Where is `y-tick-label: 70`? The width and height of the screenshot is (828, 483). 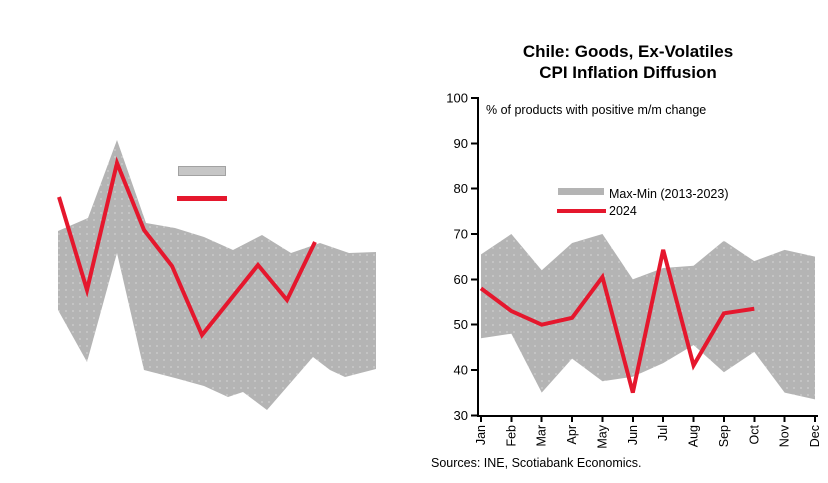 y-tick-label: 70 is located at coordinates (461, 233).